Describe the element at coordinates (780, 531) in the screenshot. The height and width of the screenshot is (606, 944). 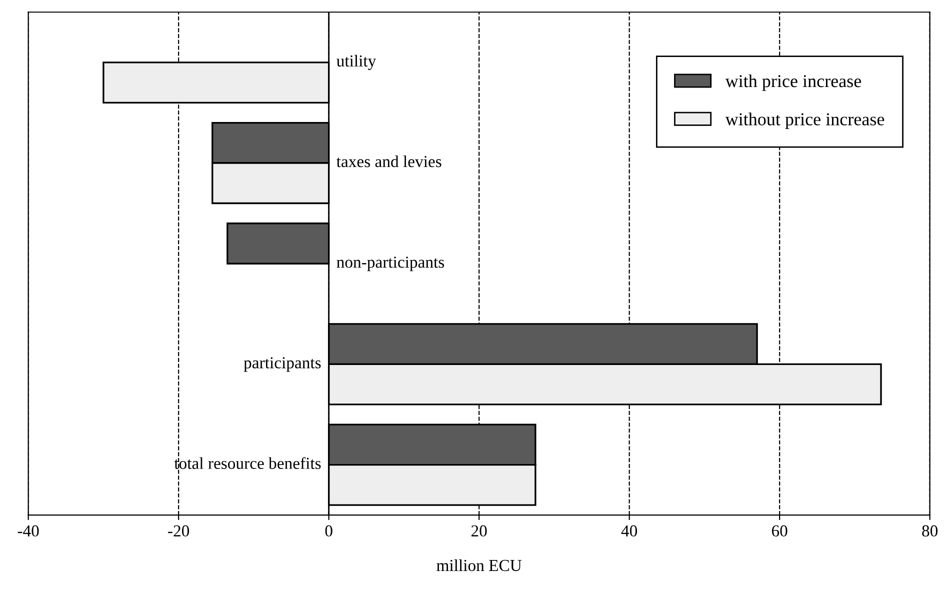
I see `x-tick-label: 60` at that location.